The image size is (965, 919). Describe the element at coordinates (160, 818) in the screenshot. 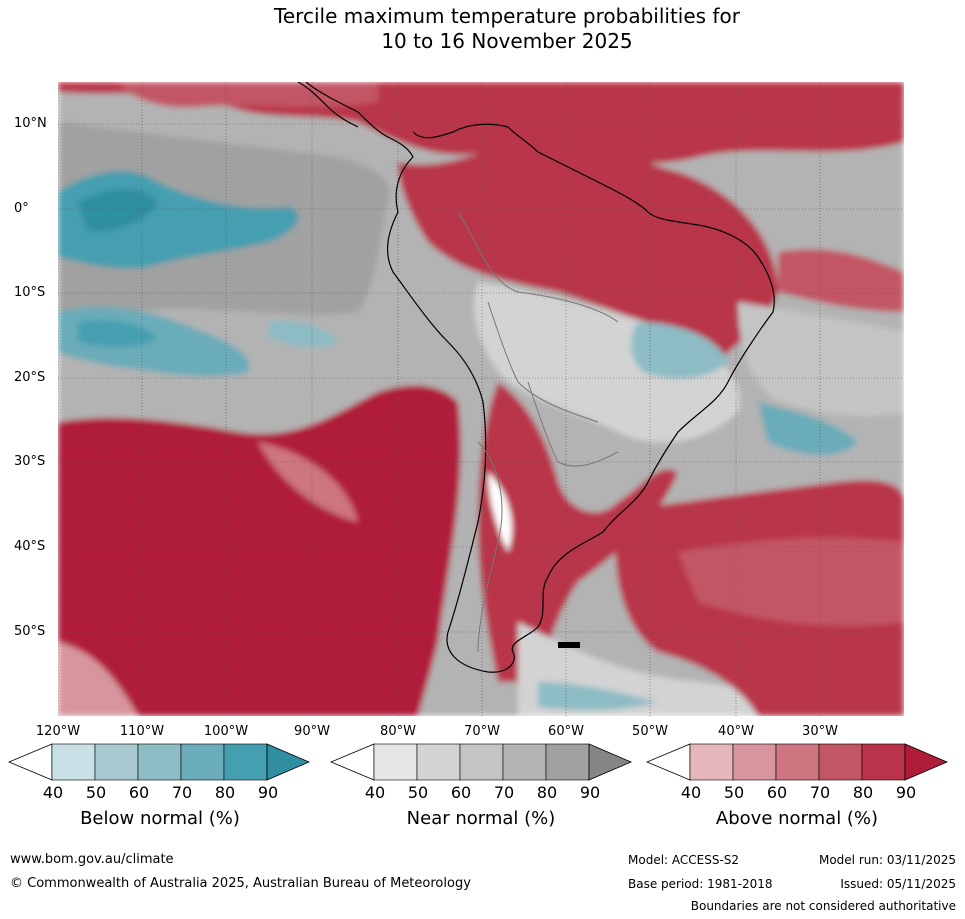

I see `below-normal-label: Below normal (%)` at that location.